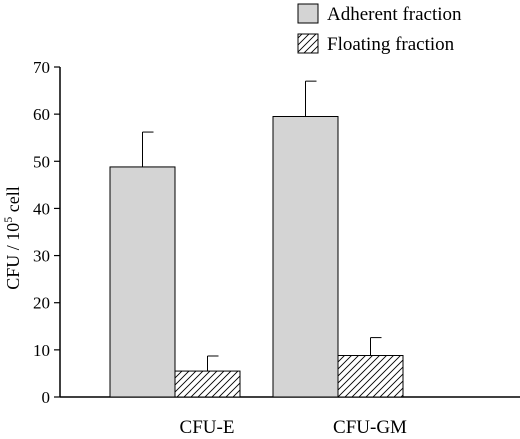 This screenshot has width=520, height=439. Describe the element at coordinates (41, 114) in the screenshot. I see `y-tick-label: 60` at that location.